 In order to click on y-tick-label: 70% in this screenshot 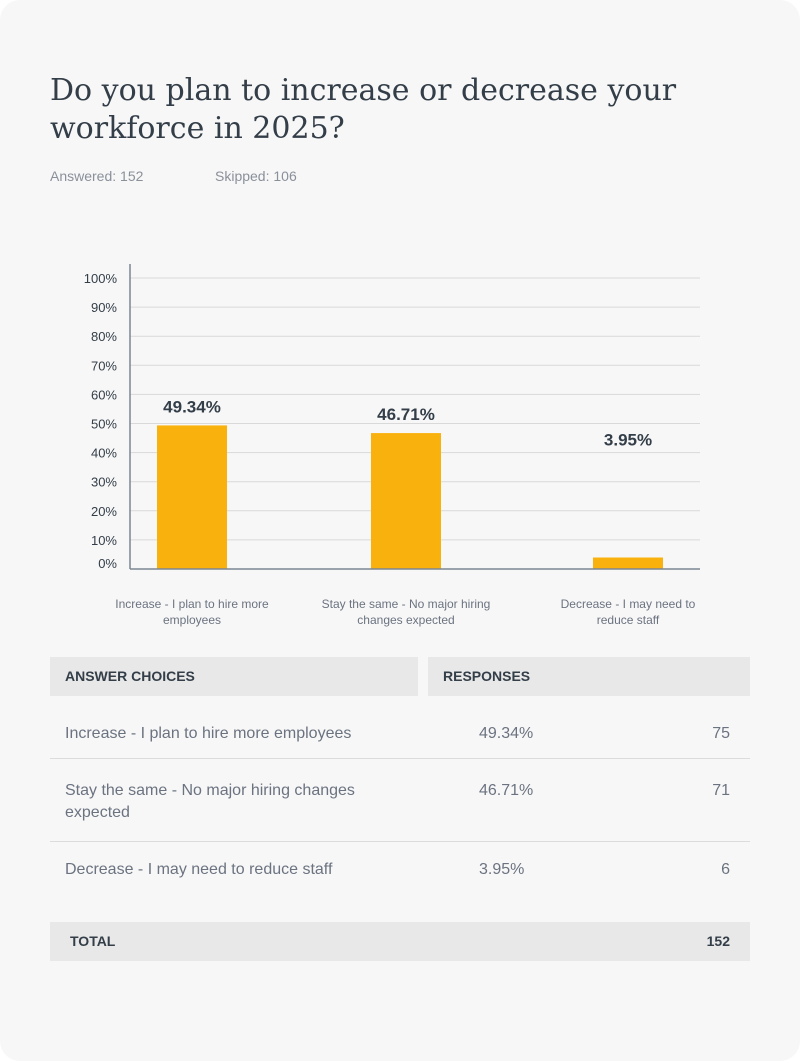, I will do `click(104, 365)`.